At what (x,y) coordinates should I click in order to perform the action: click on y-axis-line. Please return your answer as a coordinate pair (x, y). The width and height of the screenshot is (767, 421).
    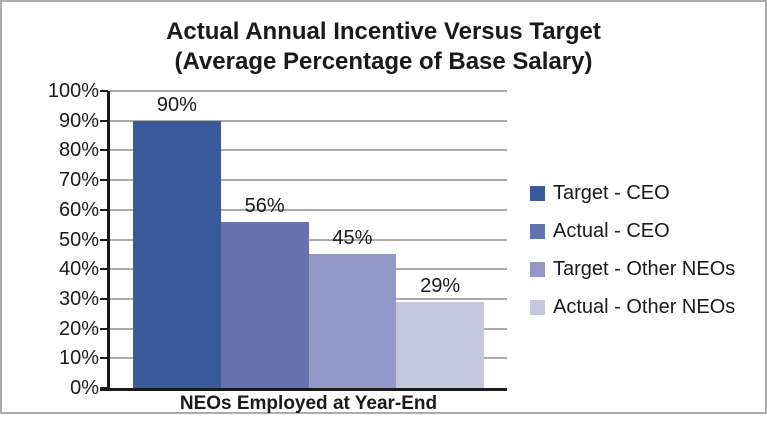
    Looking at the image, I should click on (108, 241).